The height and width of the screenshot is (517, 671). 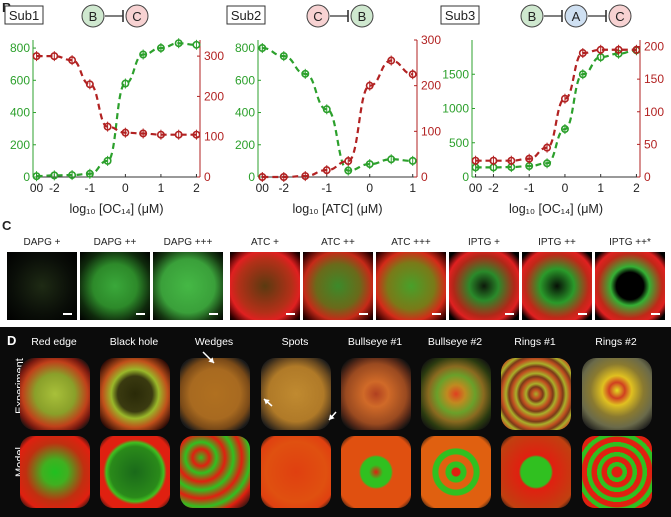 What do you see at coordinates (214, 56) in the screenshot?
I see `right-tick-label: 300` at bounding box center [214, 56].